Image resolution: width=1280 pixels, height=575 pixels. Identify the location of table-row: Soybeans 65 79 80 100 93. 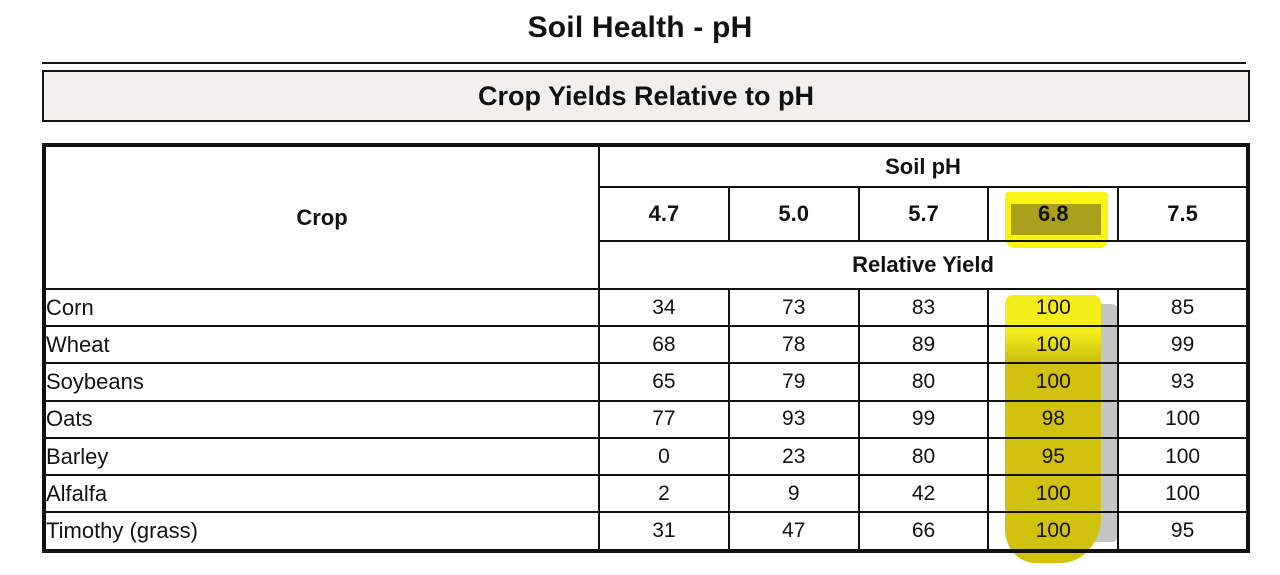
(645, 382).